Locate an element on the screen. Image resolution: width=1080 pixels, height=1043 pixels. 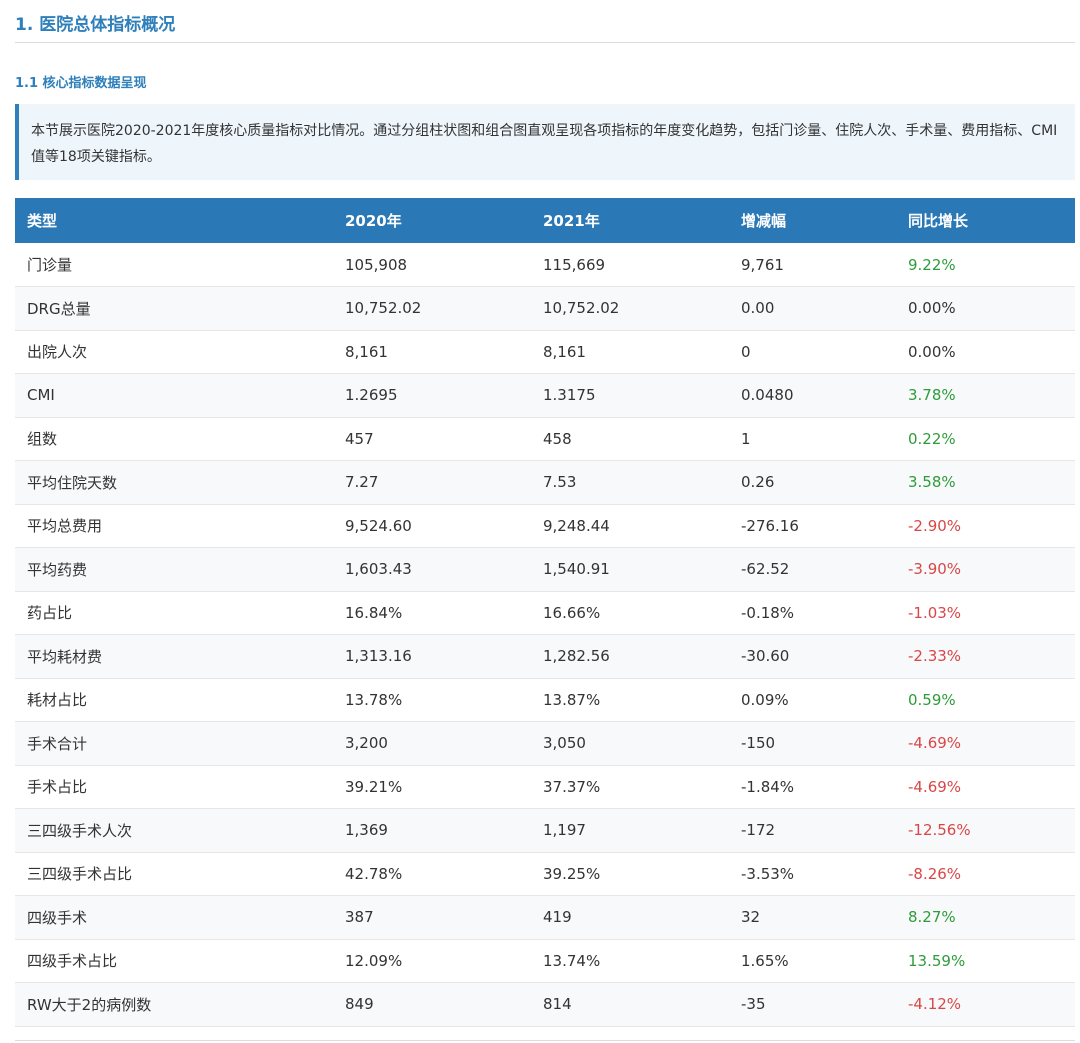
cell-2020: 849 is located at coordinates (359, 1004).